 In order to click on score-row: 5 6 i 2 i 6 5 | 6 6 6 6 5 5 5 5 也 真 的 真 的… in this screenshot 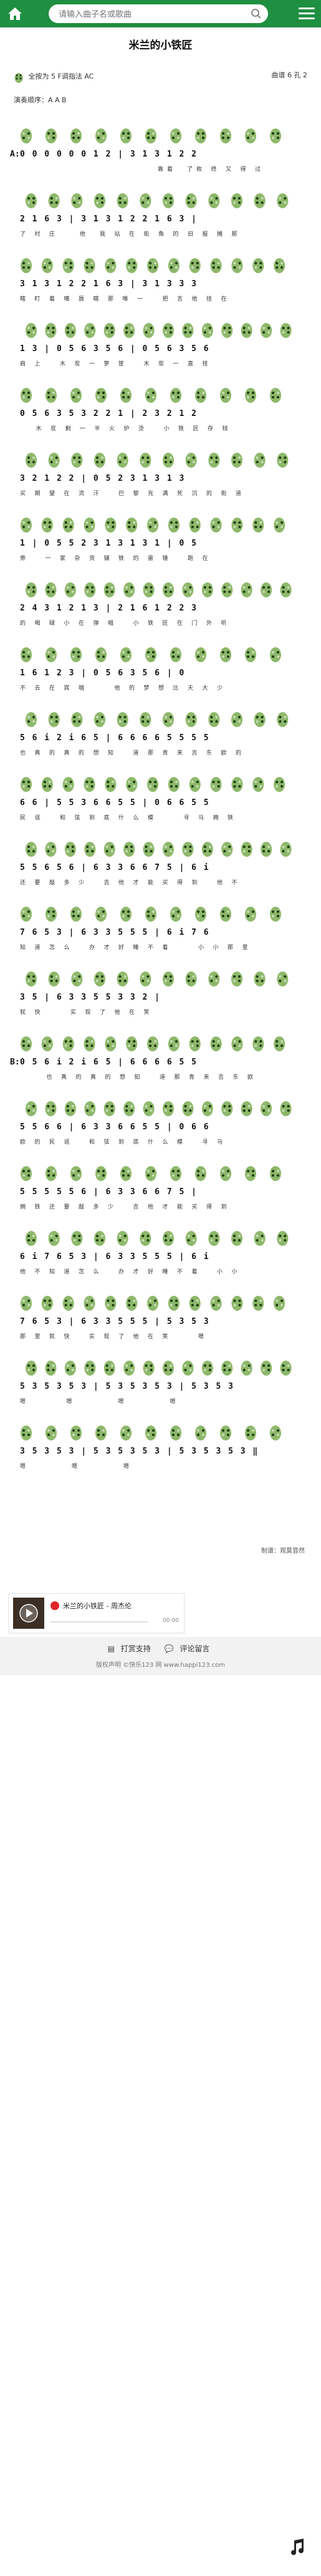, I will do `click(161, 740)`.